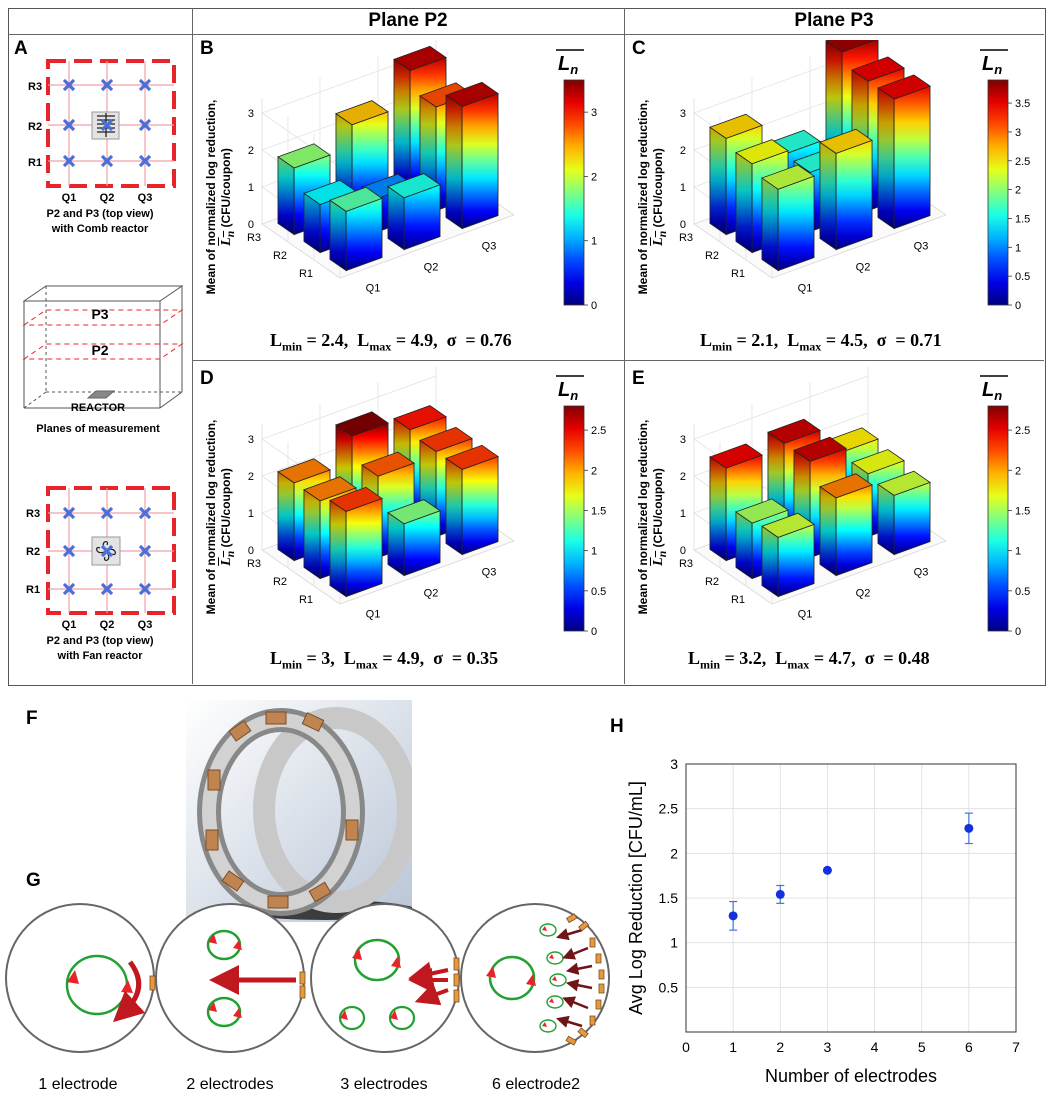 Image resolution: width=1052 pixels, height=1099 pixels. I want to click on c-row-label: R3, so click(686, 238).